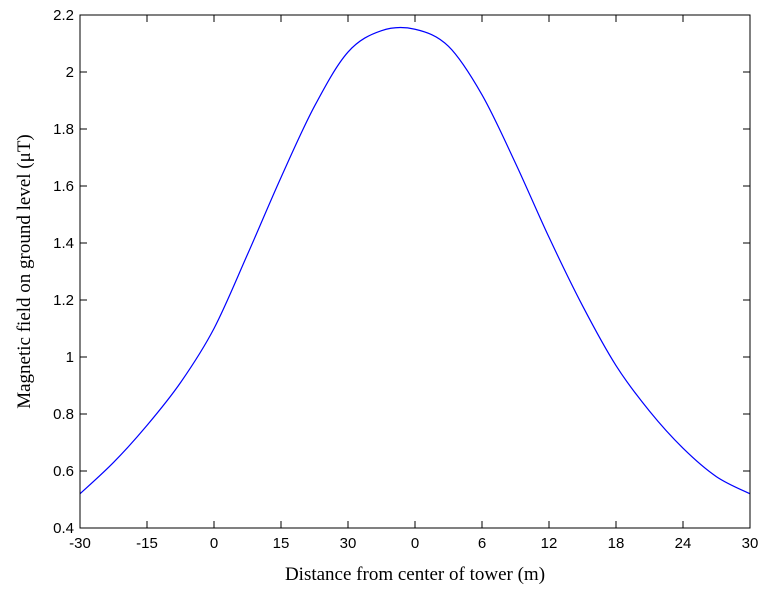 The width and height of the screenshot is (764, 590). What do you see at coordinates (63, 15) in the screenshot?
I see `y-tick-label: 2.2` at bounding box center [63, 15].